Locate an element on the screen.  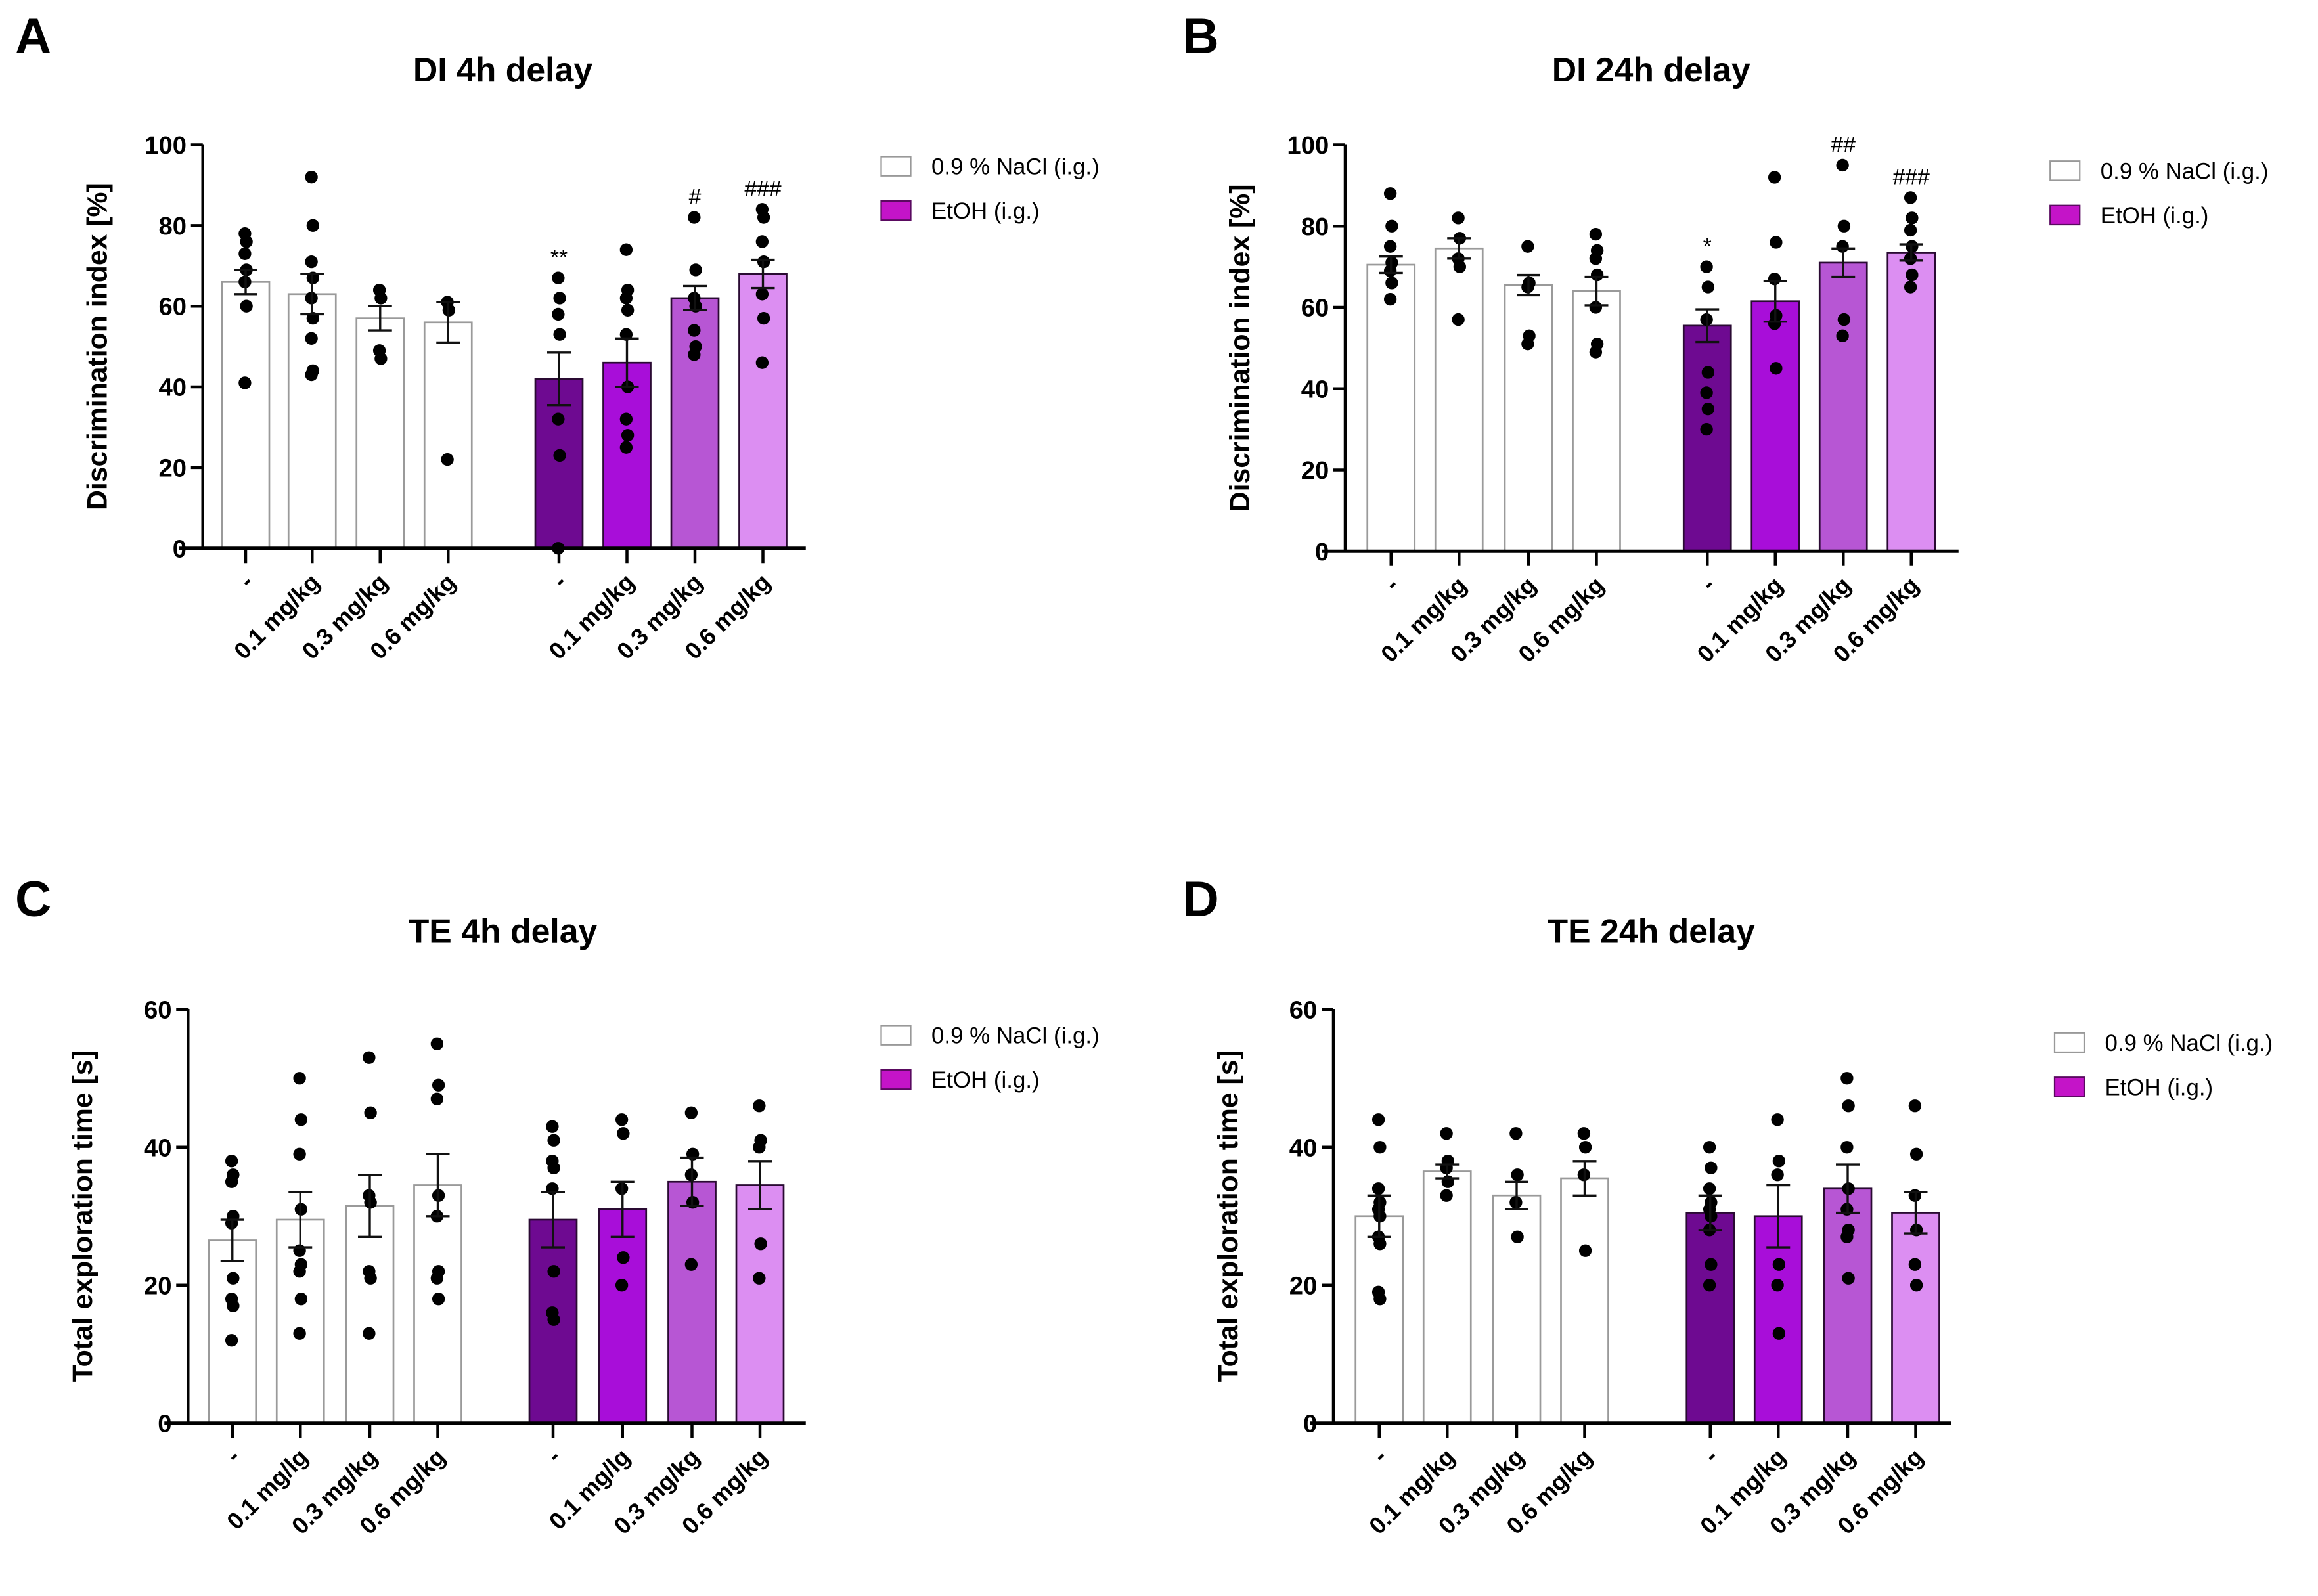
chart-title: DI 24h delay is located at coordinates (1651, 70).